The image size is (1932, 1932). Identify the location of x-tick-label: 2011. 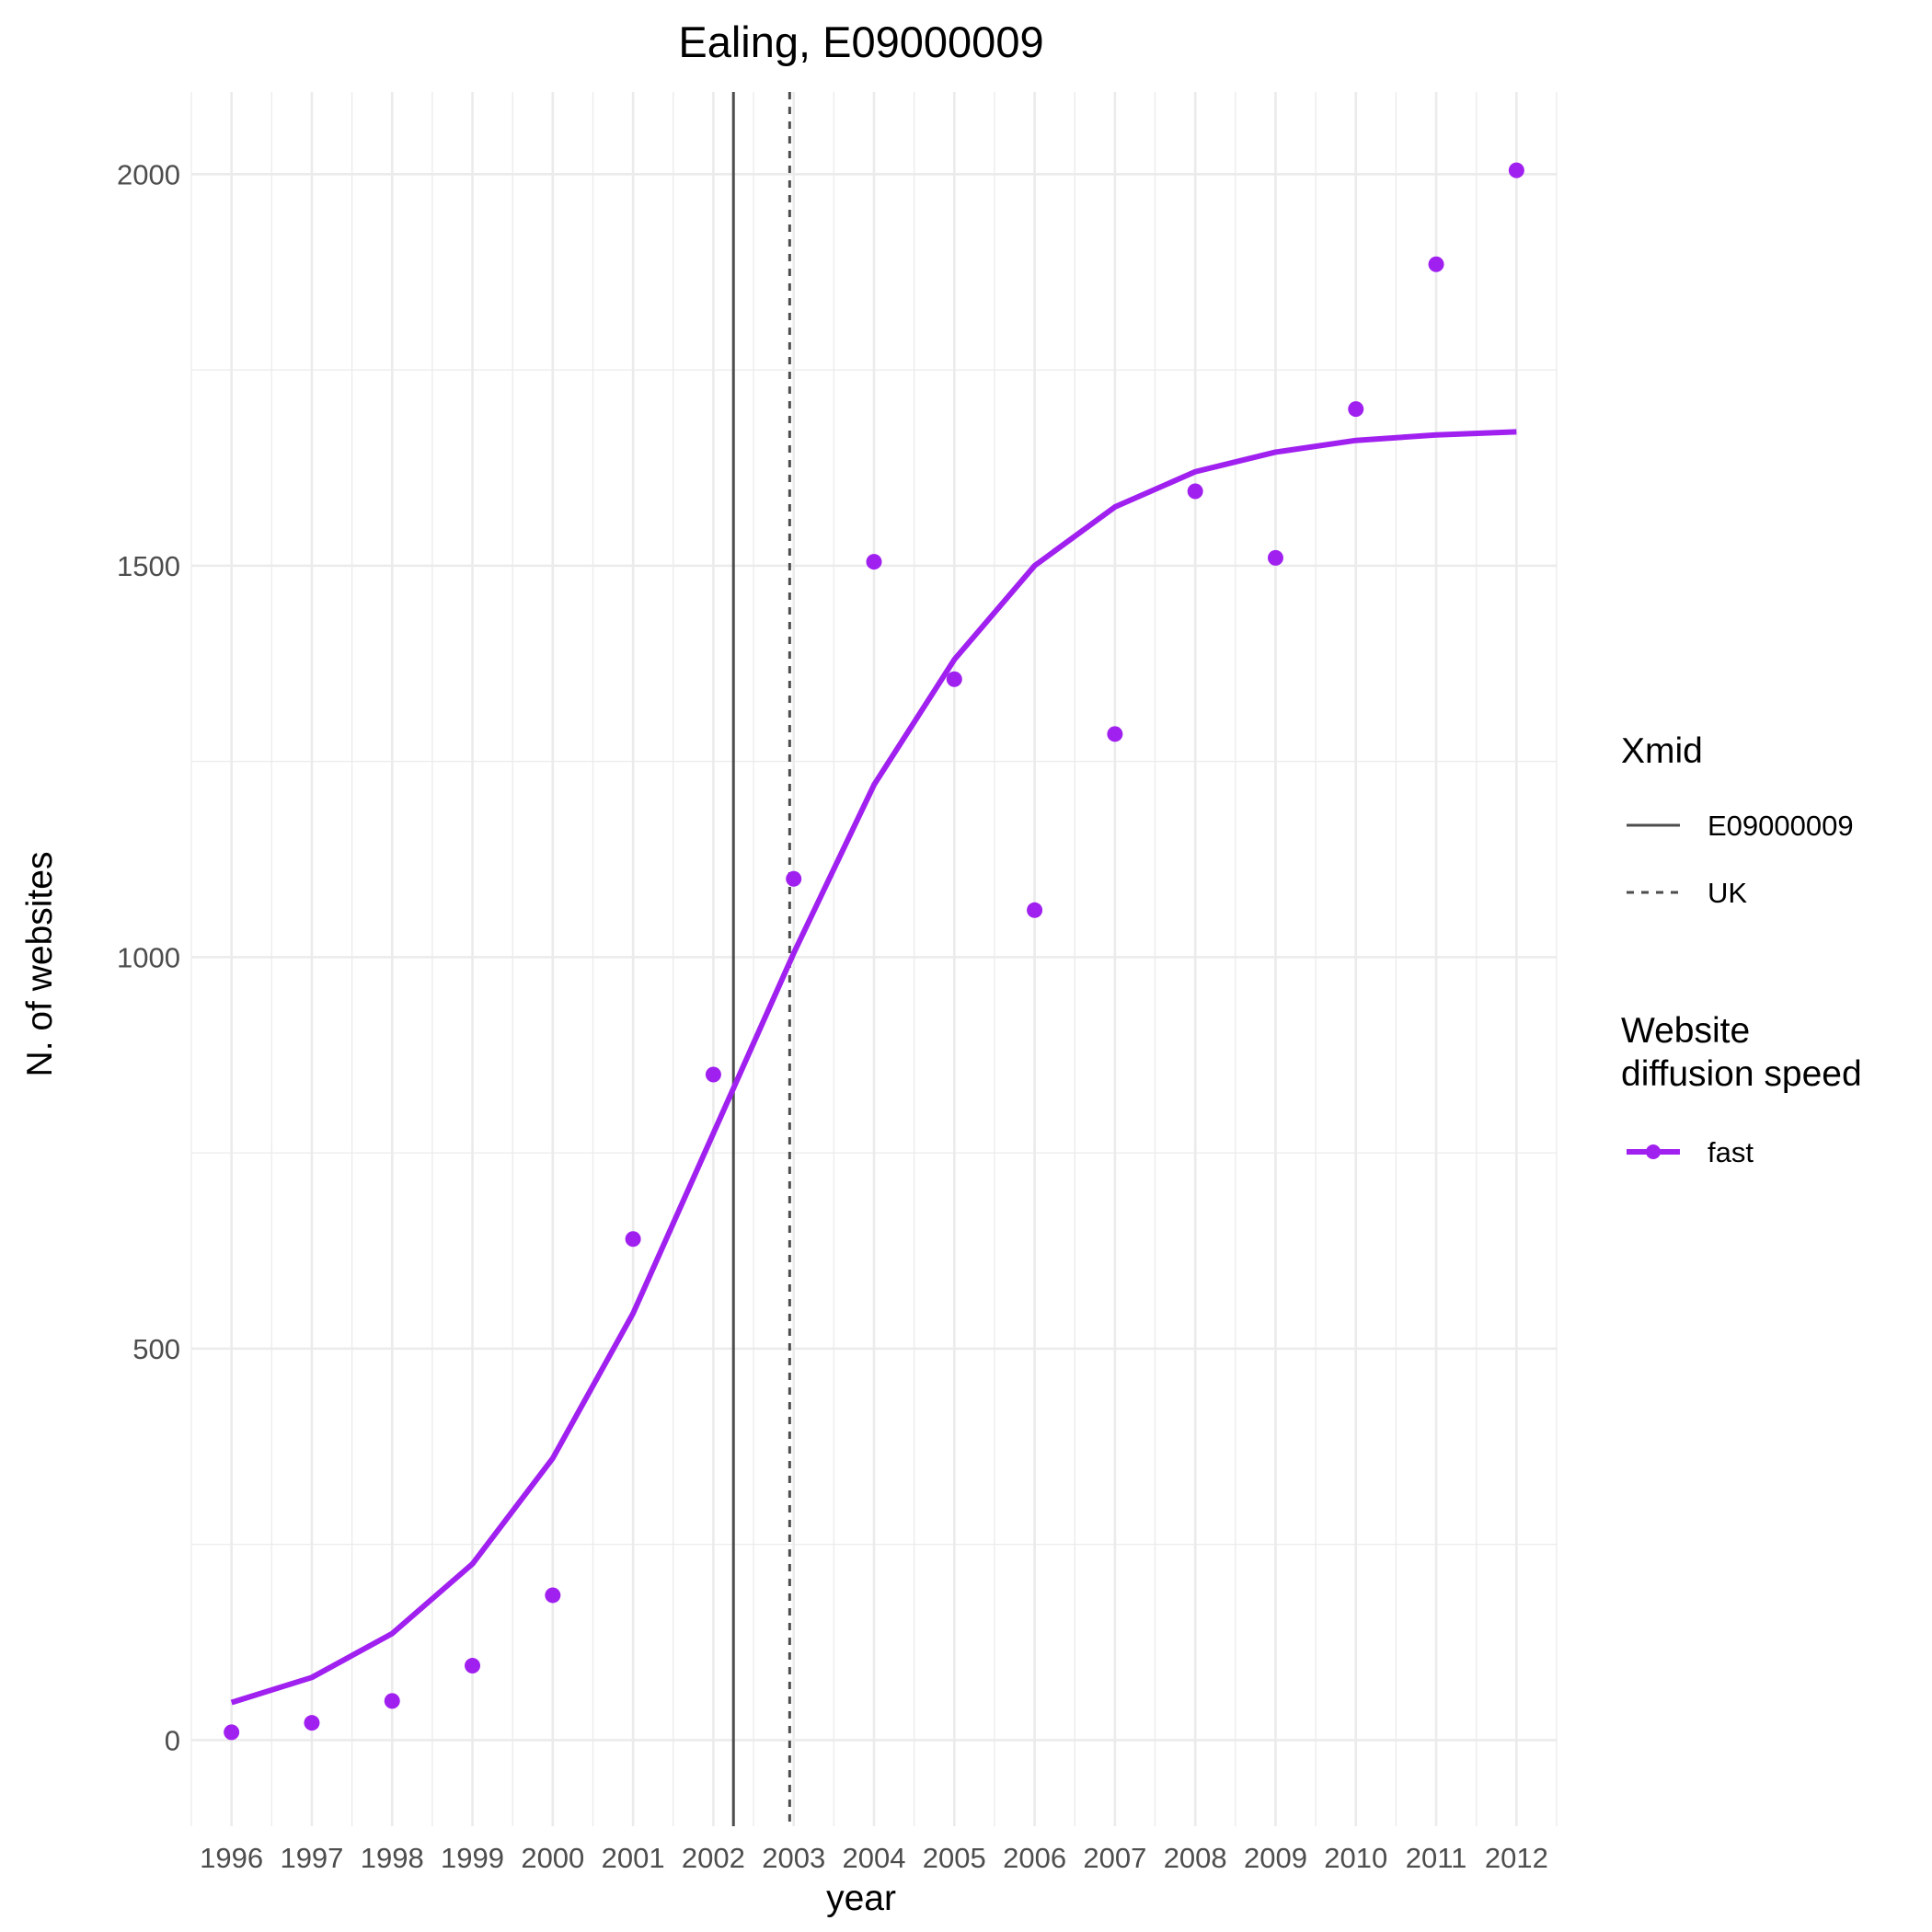
(1436, 1858).